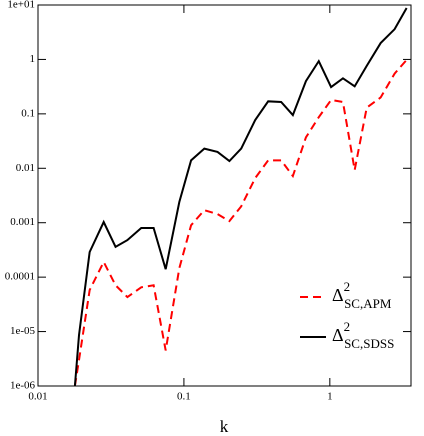  What do you see at coordinates (362, 295) in the screenshot?
I see `legend-label: Δ2 SC,APM` at bounding box center [362, 295].